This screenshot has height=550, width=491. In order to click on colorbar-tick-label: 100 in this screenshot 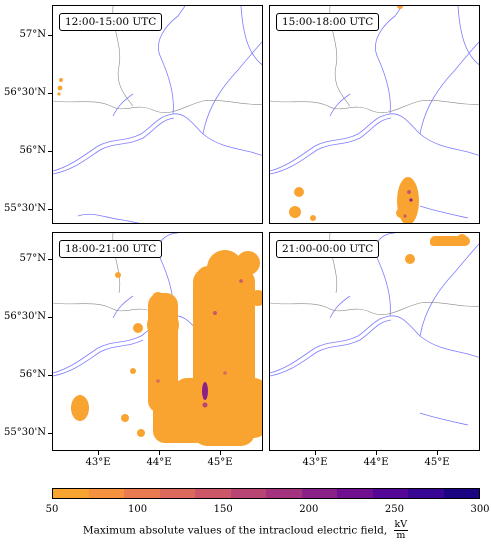, I will do `click(138, 509)`.